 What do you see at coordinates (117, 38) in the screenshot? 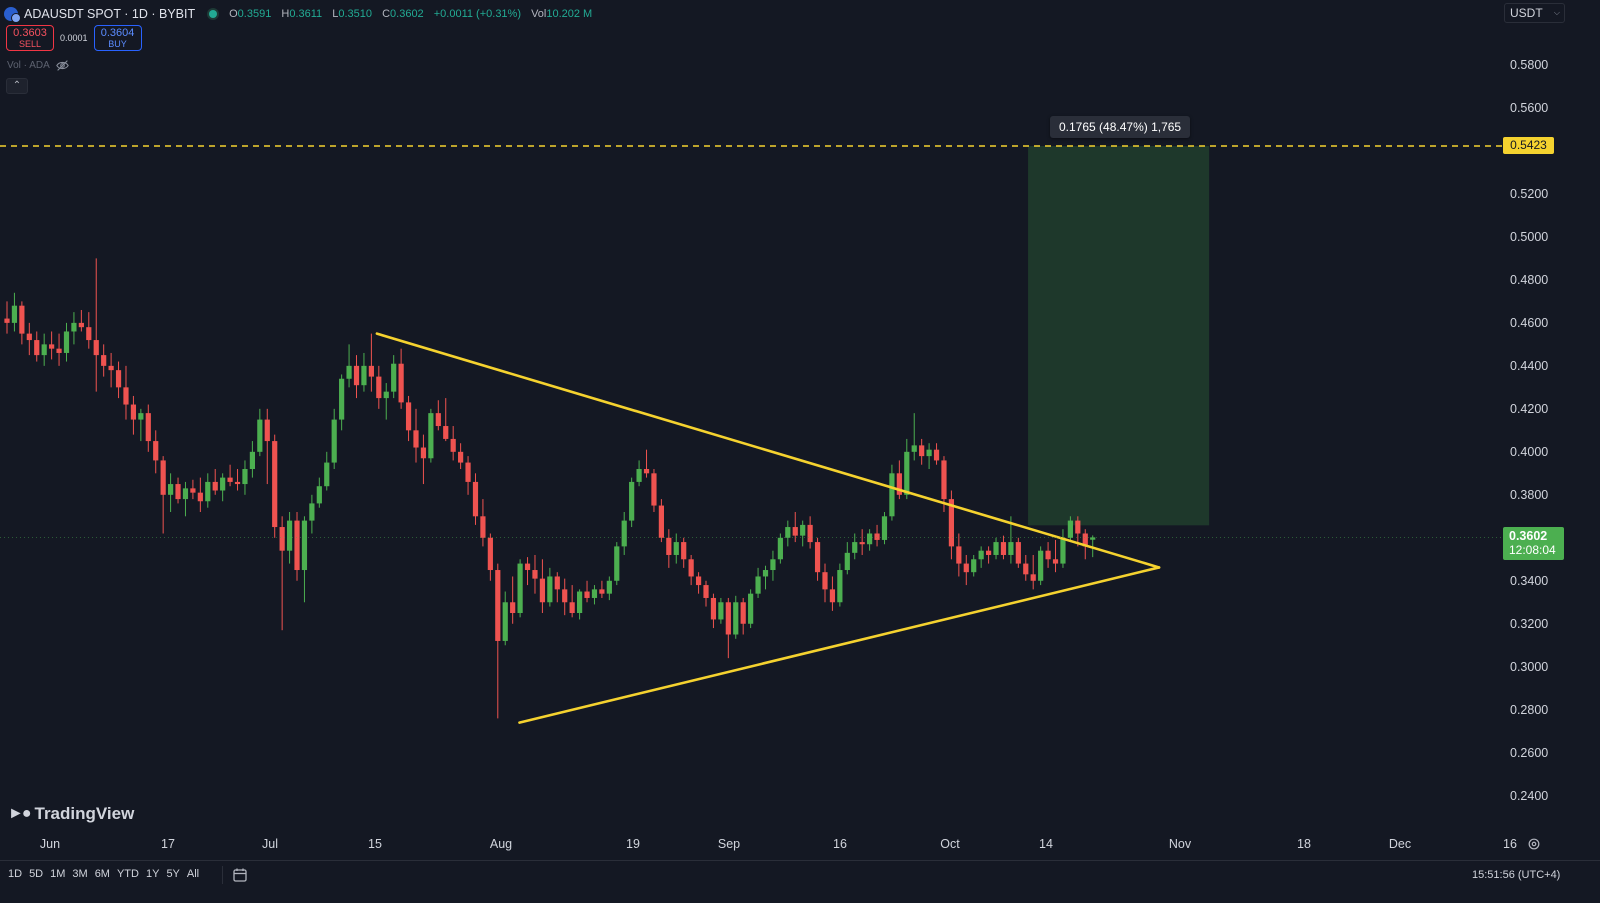
I see `buy-button: 0.3604 BUY` at bounding box center [117, 38].